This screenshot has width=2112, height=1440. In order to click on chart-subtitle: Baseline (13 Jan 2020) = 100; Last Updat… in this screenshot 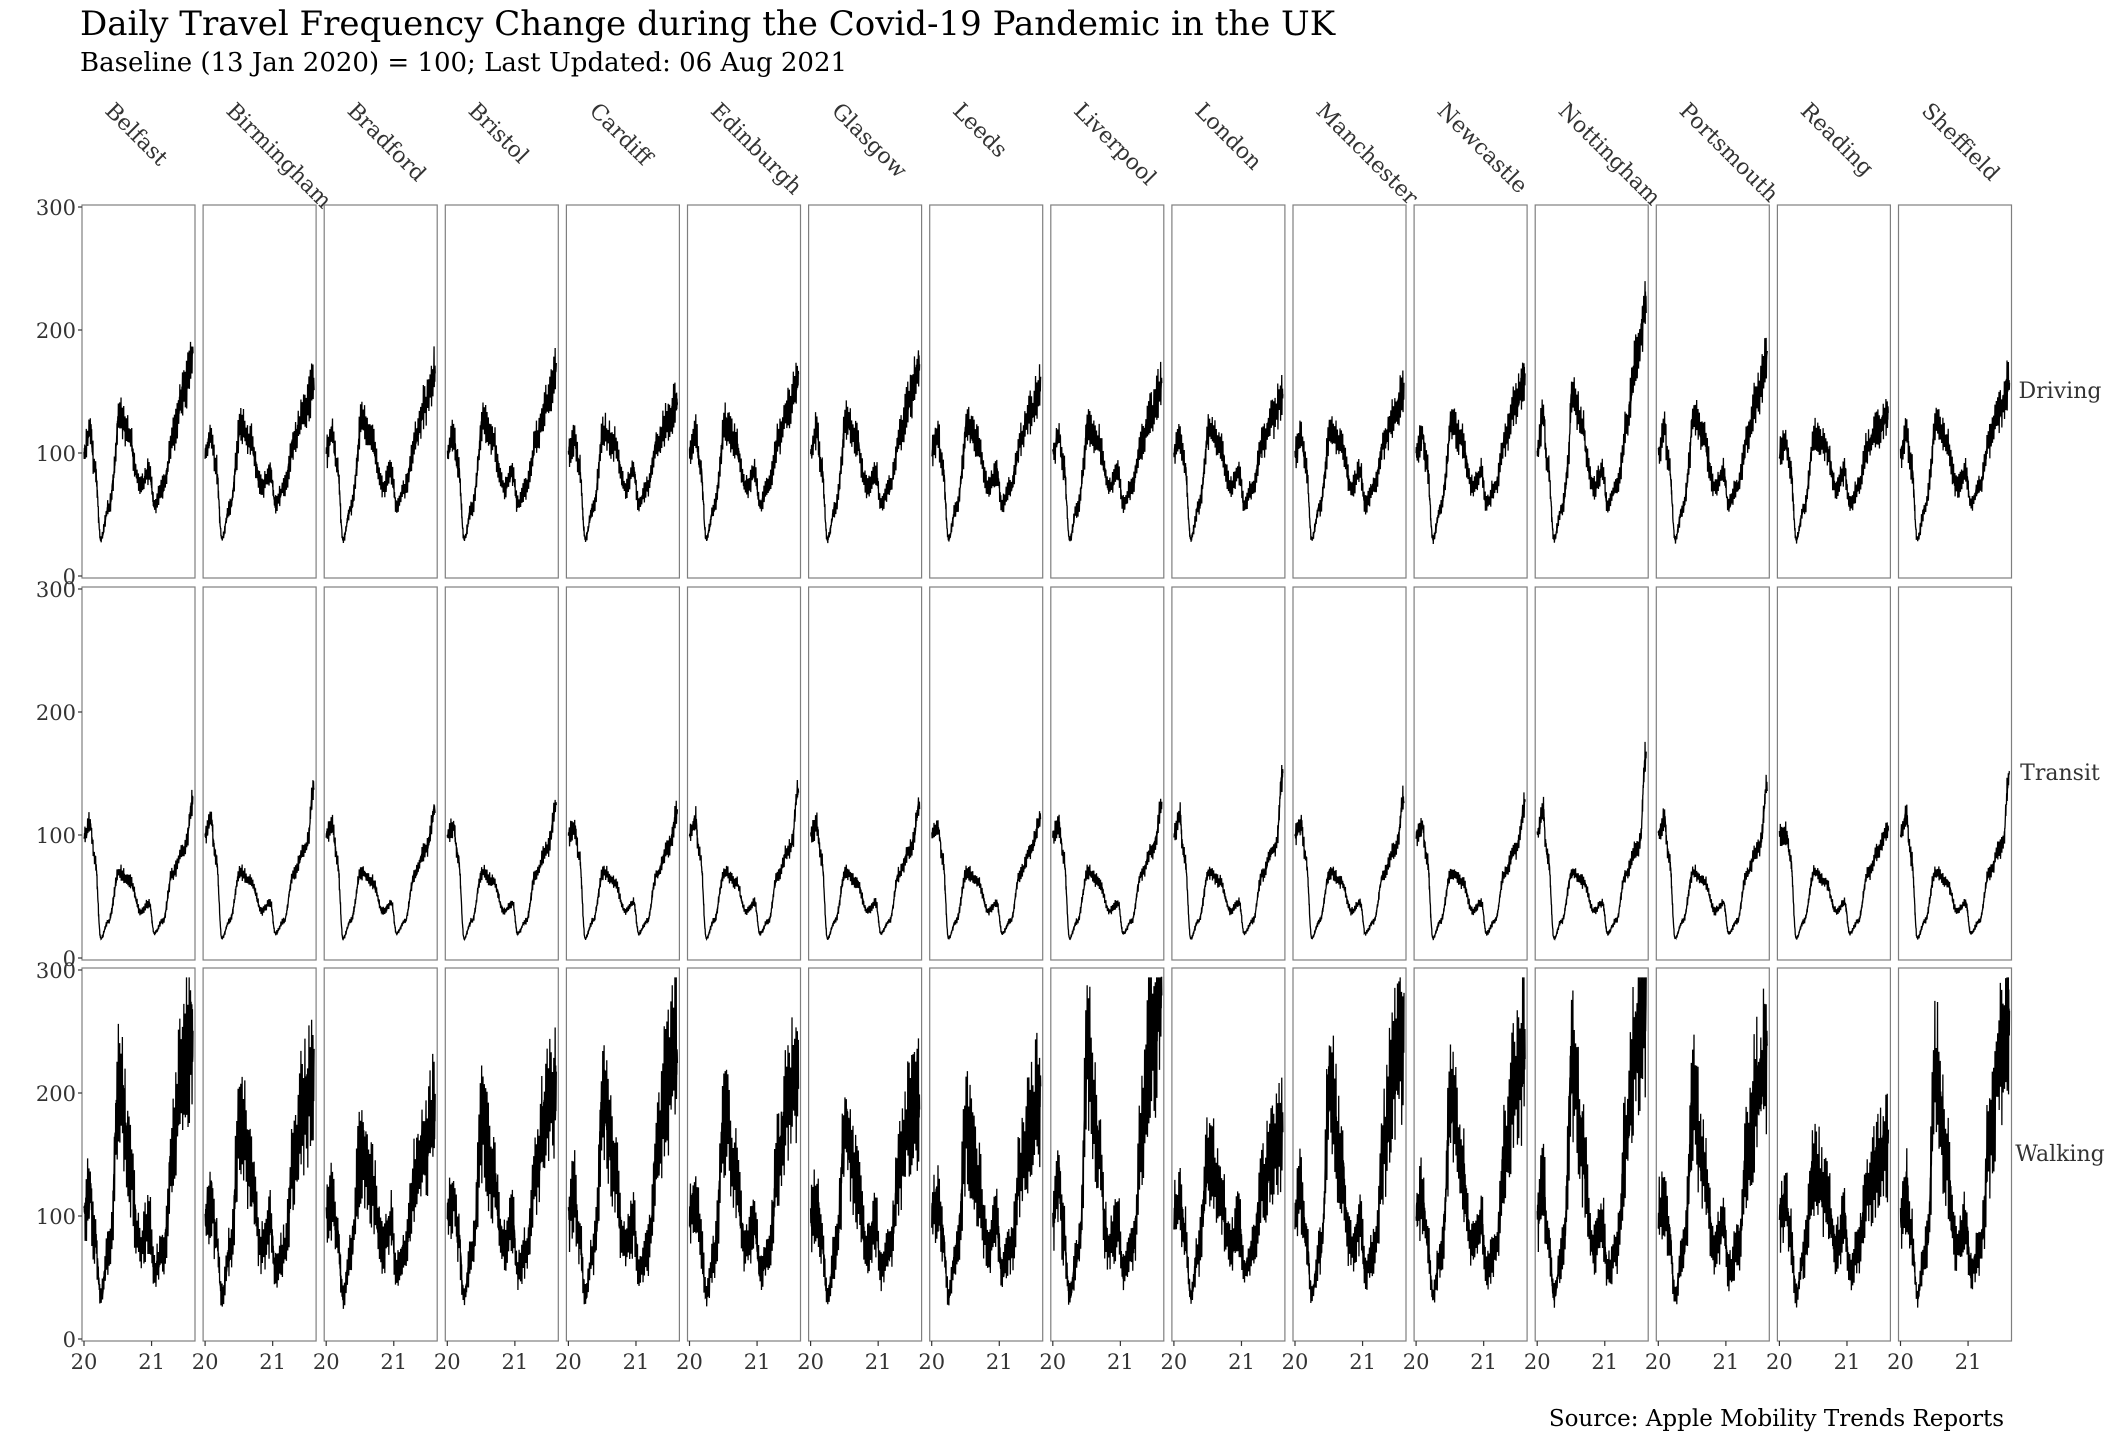, I will do `click(464, 63)`.